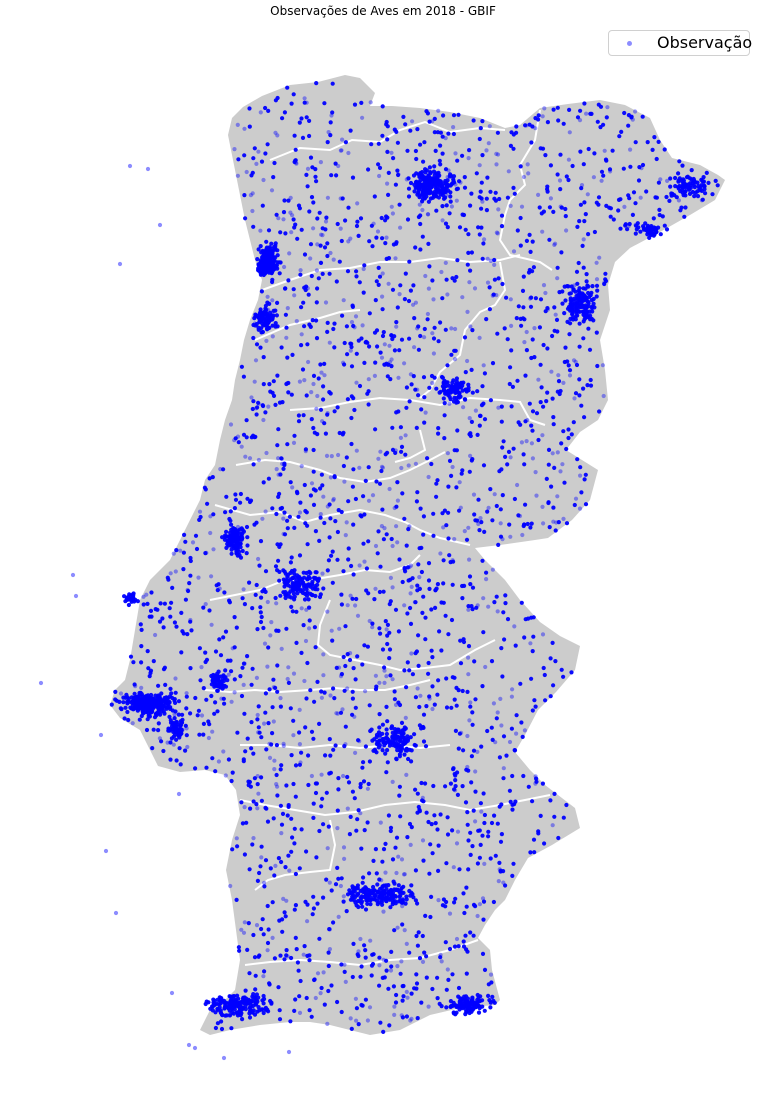 The image size is (766, 1117). I want to click on legend: Observação, so click(680, 43).